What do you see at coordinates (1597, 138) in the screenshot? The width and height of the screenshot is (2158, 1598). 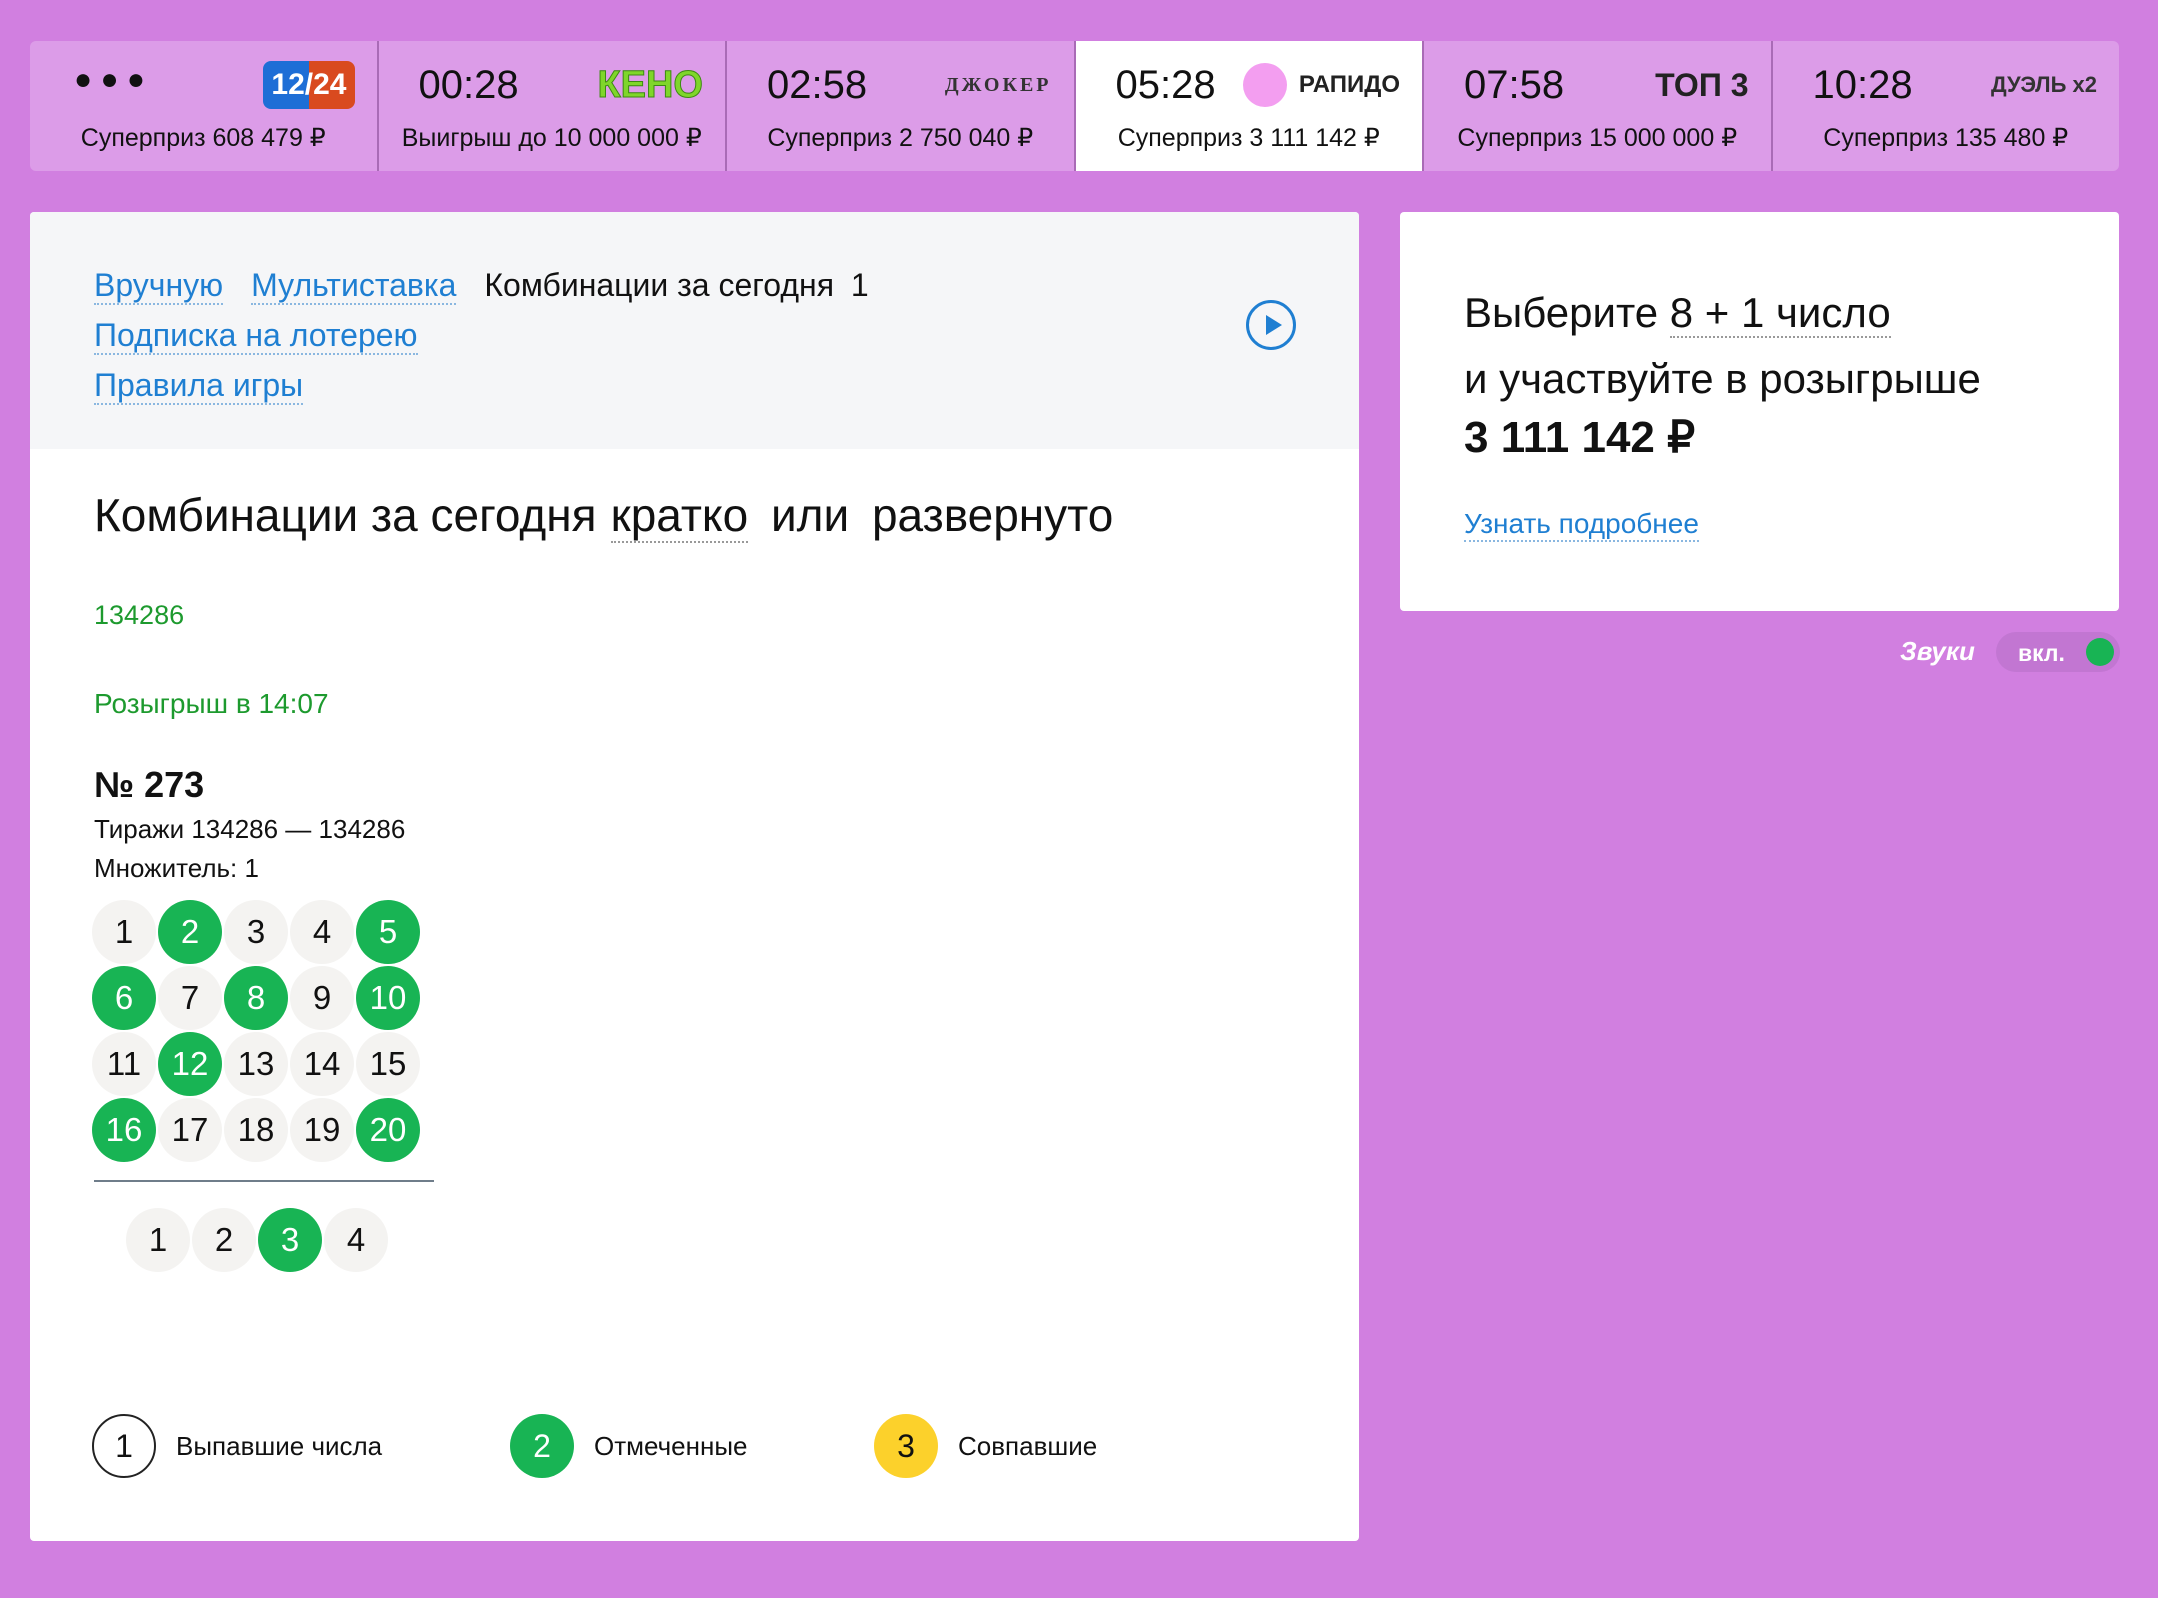 I see `prize-text: Суперприз 15 000 000 ₽` at bounding box center [1597, 138].